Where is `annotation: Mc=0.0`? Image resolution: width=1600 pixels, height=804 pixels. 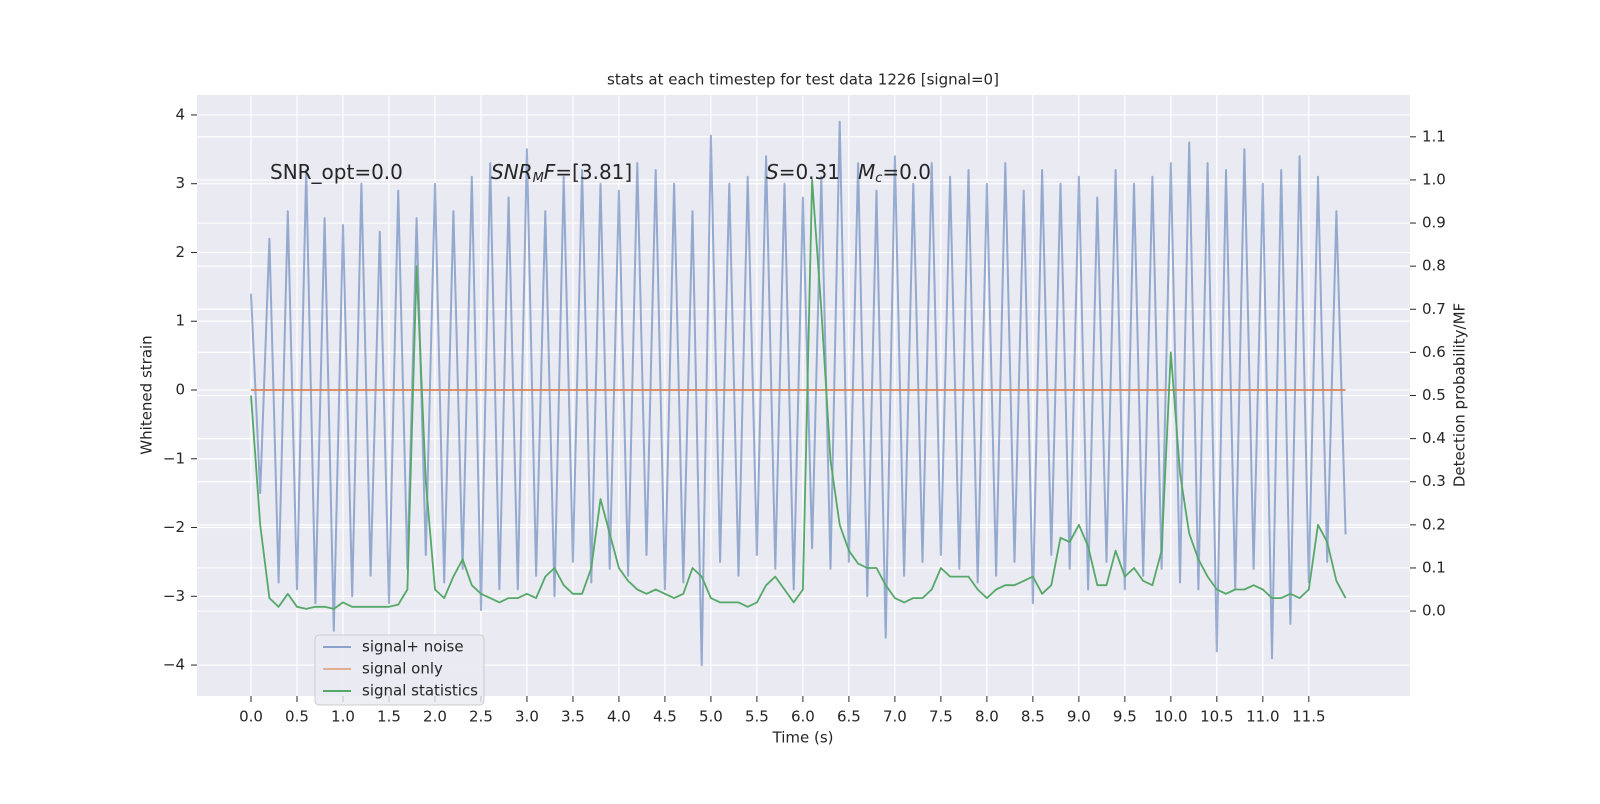
annotation: Mc=0.0 is located at coordinates (894, 173).